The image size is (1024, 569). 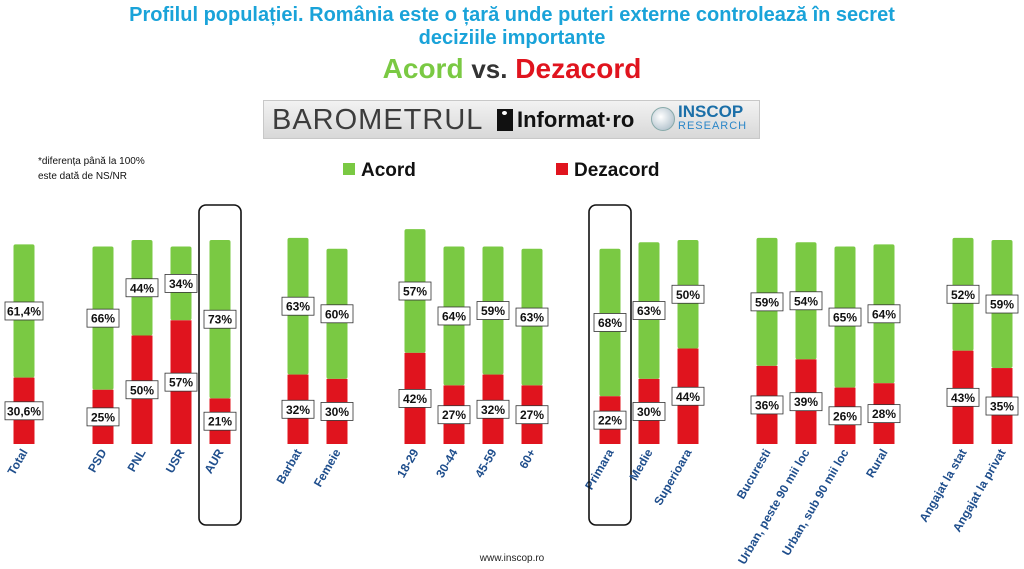 I want to click on data-label-dezacord-usr-box, so click(x=181, y=382).